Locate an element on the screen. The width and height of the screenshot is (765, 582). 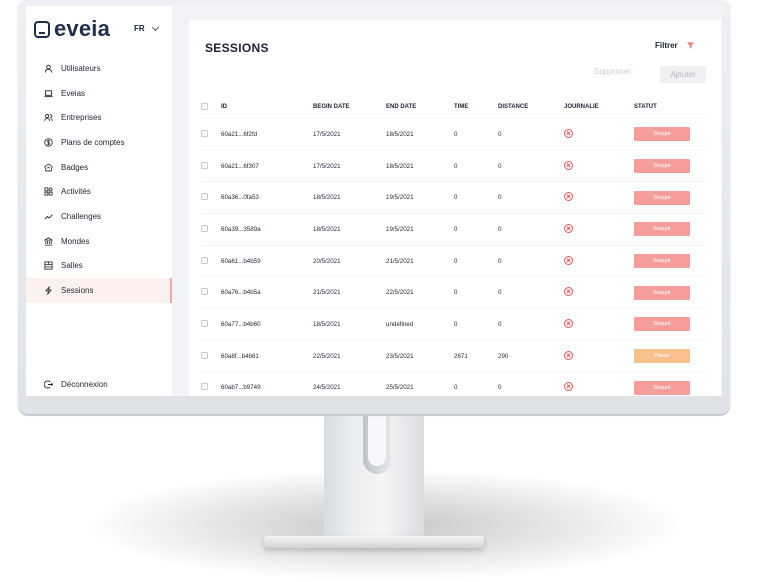
badge-icon is located at coordinates (48, 167).